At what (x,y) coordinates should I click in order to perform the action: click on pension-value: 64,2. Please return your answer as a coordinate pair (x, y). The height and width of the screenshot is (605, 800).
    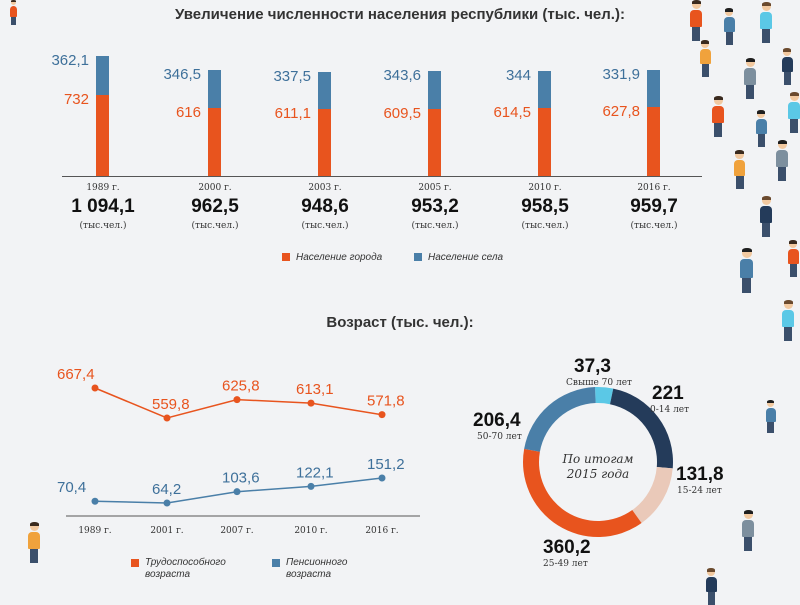
    Looking at the image, I should click on (166, 489).